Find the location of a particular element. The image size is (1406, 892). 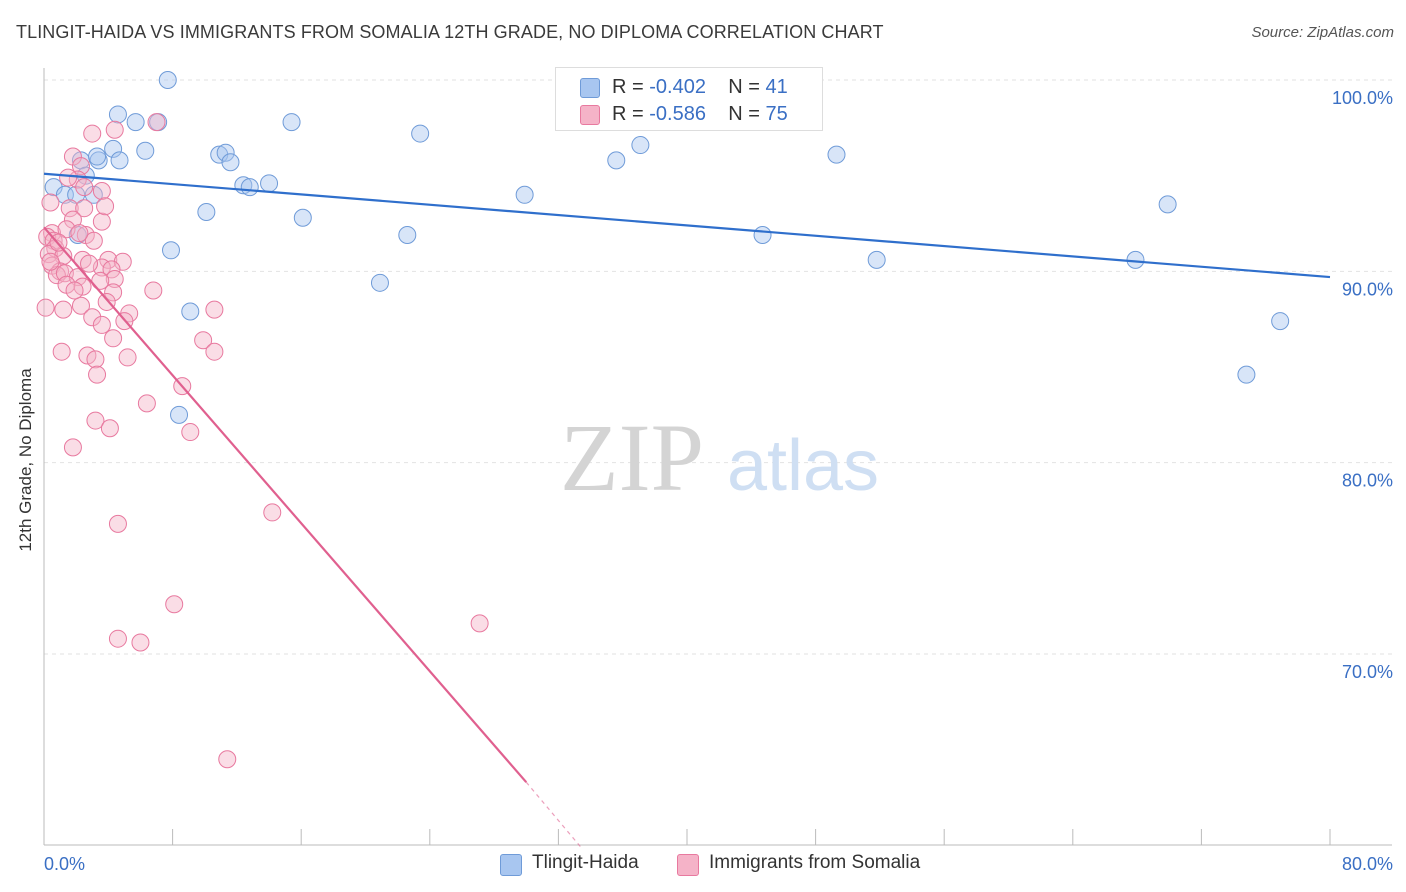

x-tick-label: 80.0% is located at coordinates (1367, 864).